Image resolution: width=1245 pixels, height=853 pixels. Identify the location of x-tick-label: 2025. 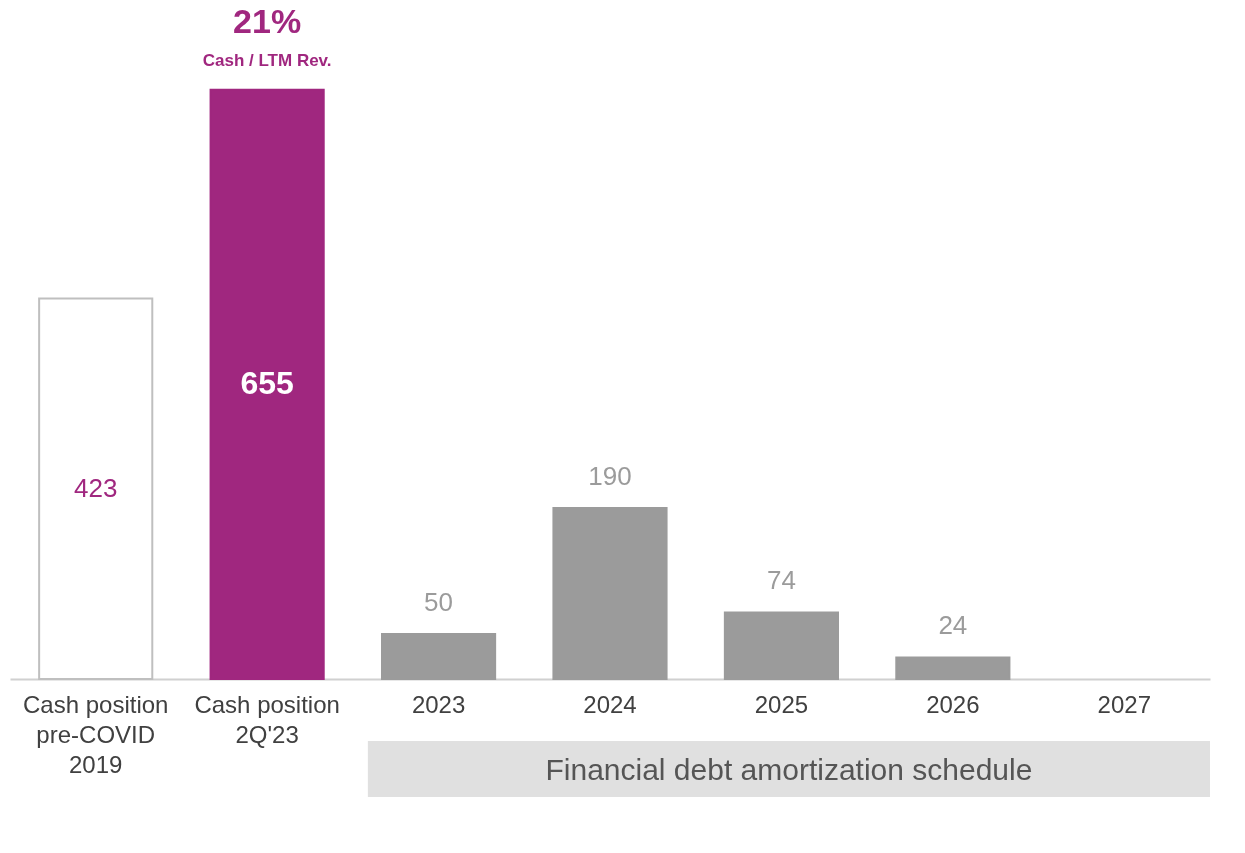
(781, 704).